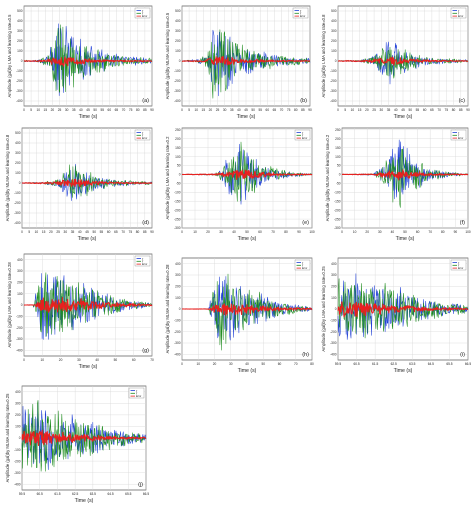 The image size is (474, 516). I want to click on x-tick-label: 75, so click(131, 232).